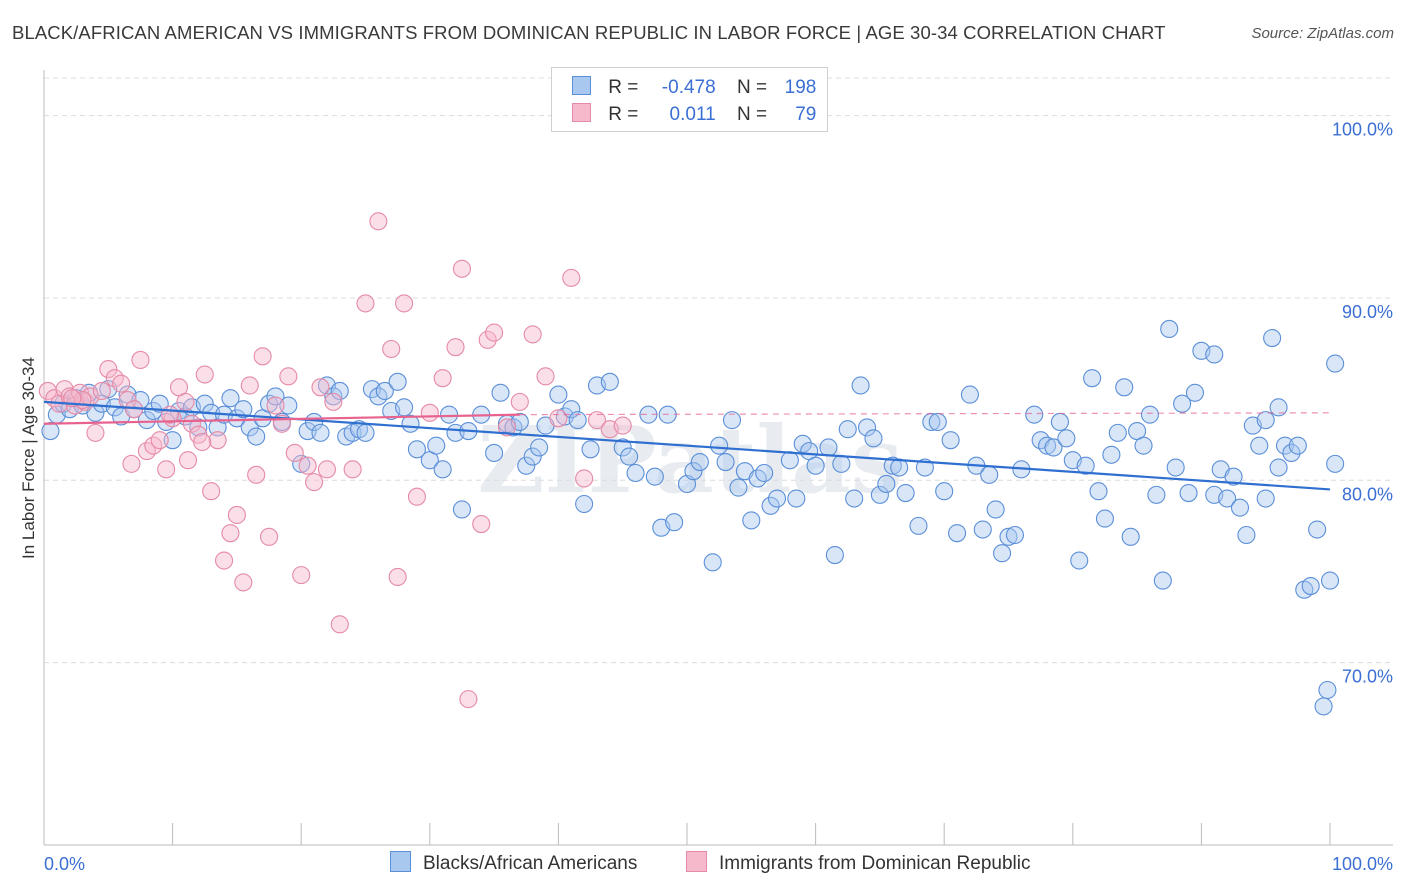  Describe the element at coordinates (1367, 677) in the screenshot. I see `y-tick-label: 70.0%` at that location.